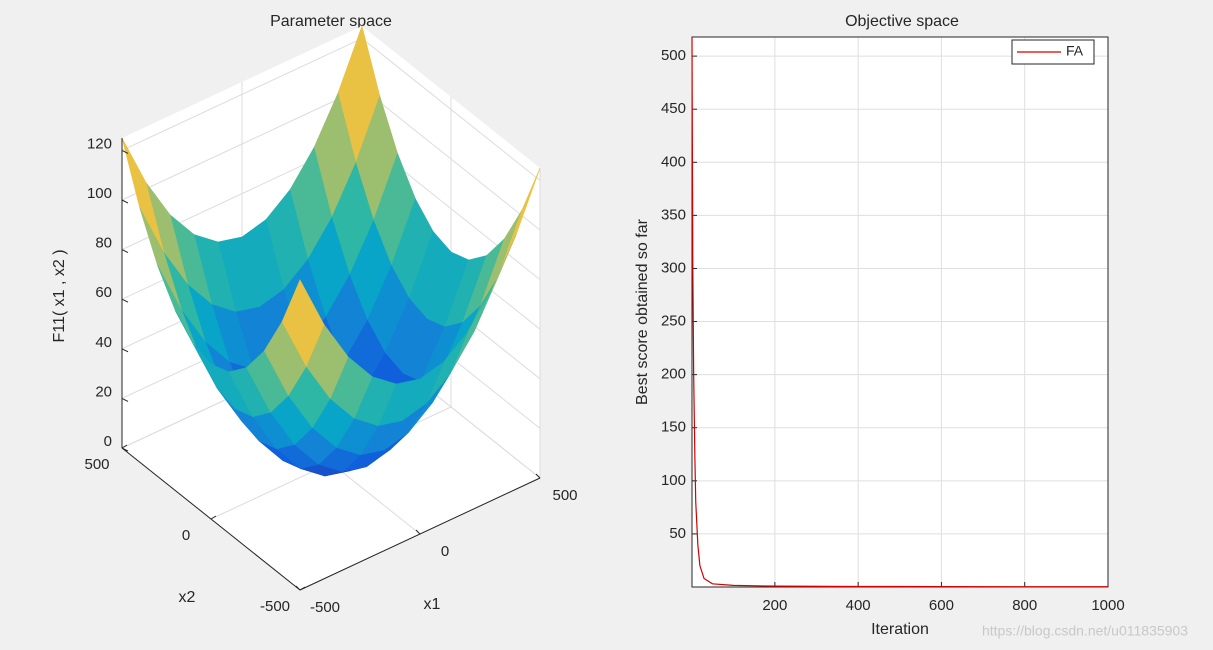 The image size is (1213, 650). What do you see at coordinates (445, 551) in the screenshot?
I see `x-tick-label: 0` at bounding box center [445, 551].